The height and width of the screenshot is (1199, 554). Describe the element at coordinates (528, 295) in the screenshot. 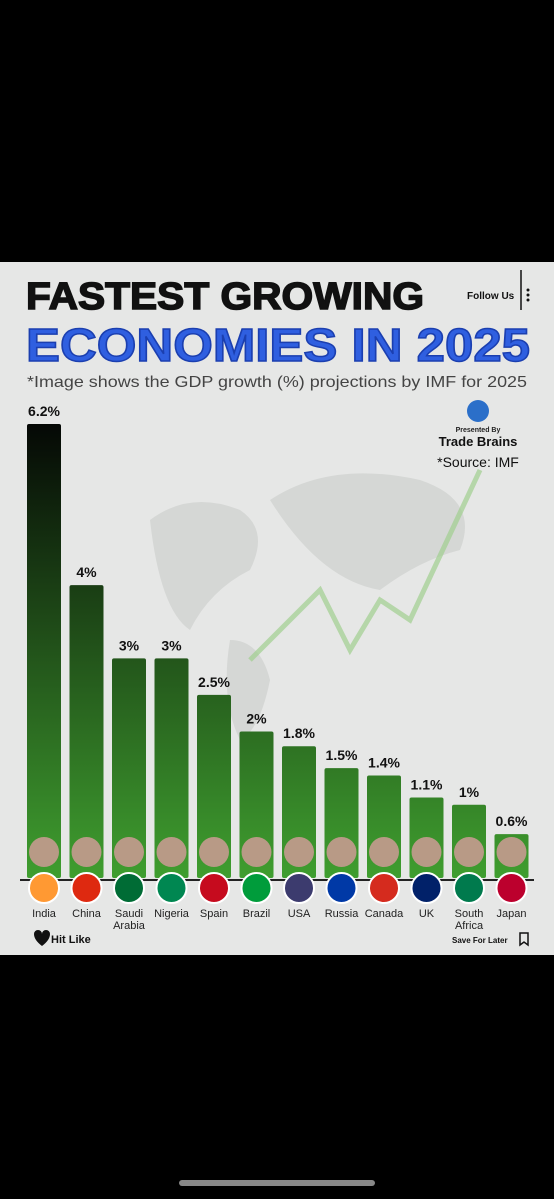

I see `more-icon` at that location.